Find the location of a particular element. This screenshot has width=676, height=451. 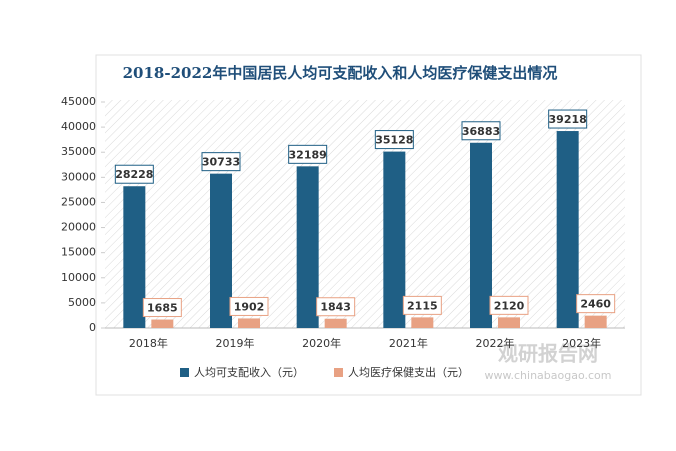

data-label: 1843 is located at coordinates (335, 307).